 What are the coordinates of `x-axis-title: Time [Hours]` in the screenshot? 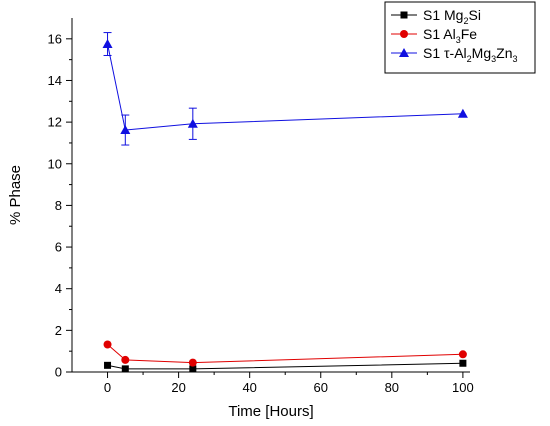 It's located at (270, 411).